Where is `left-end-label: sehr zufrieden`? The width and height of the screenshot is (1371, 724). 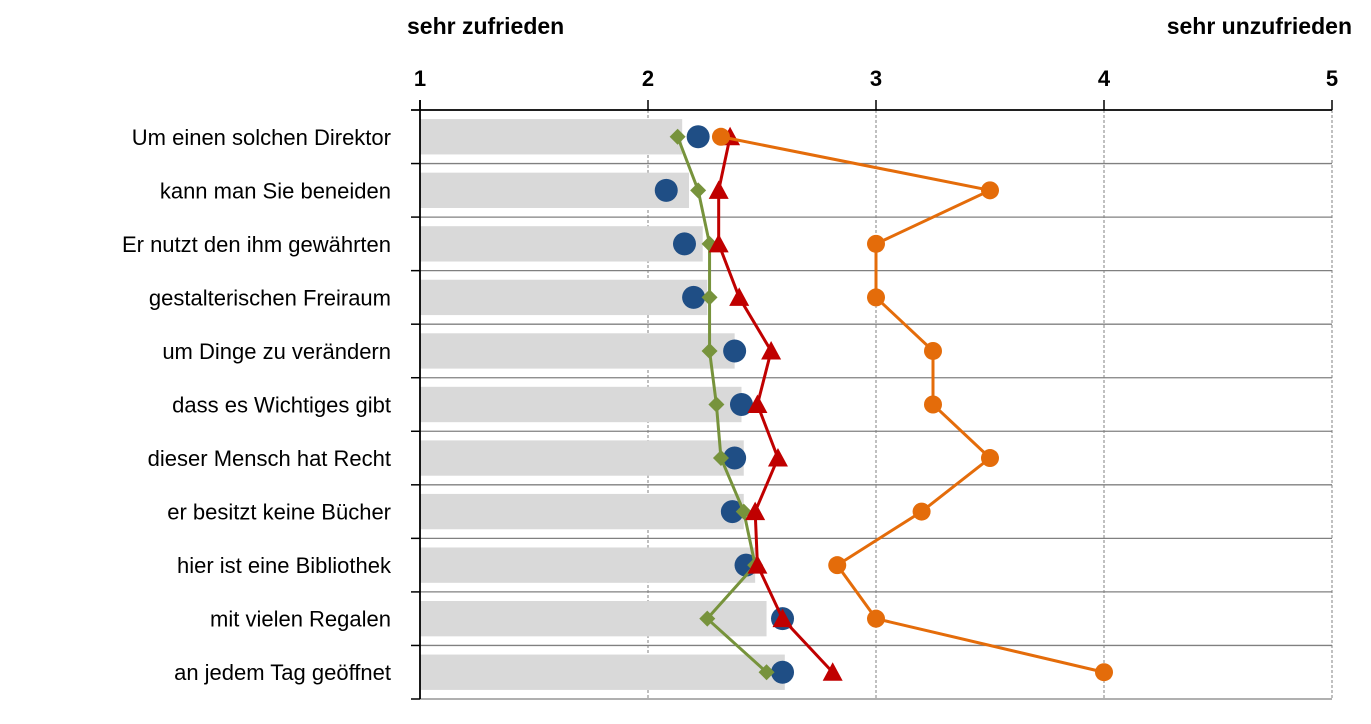 left-end-label: sehr zufrieden is located at coordinates (485, 26).